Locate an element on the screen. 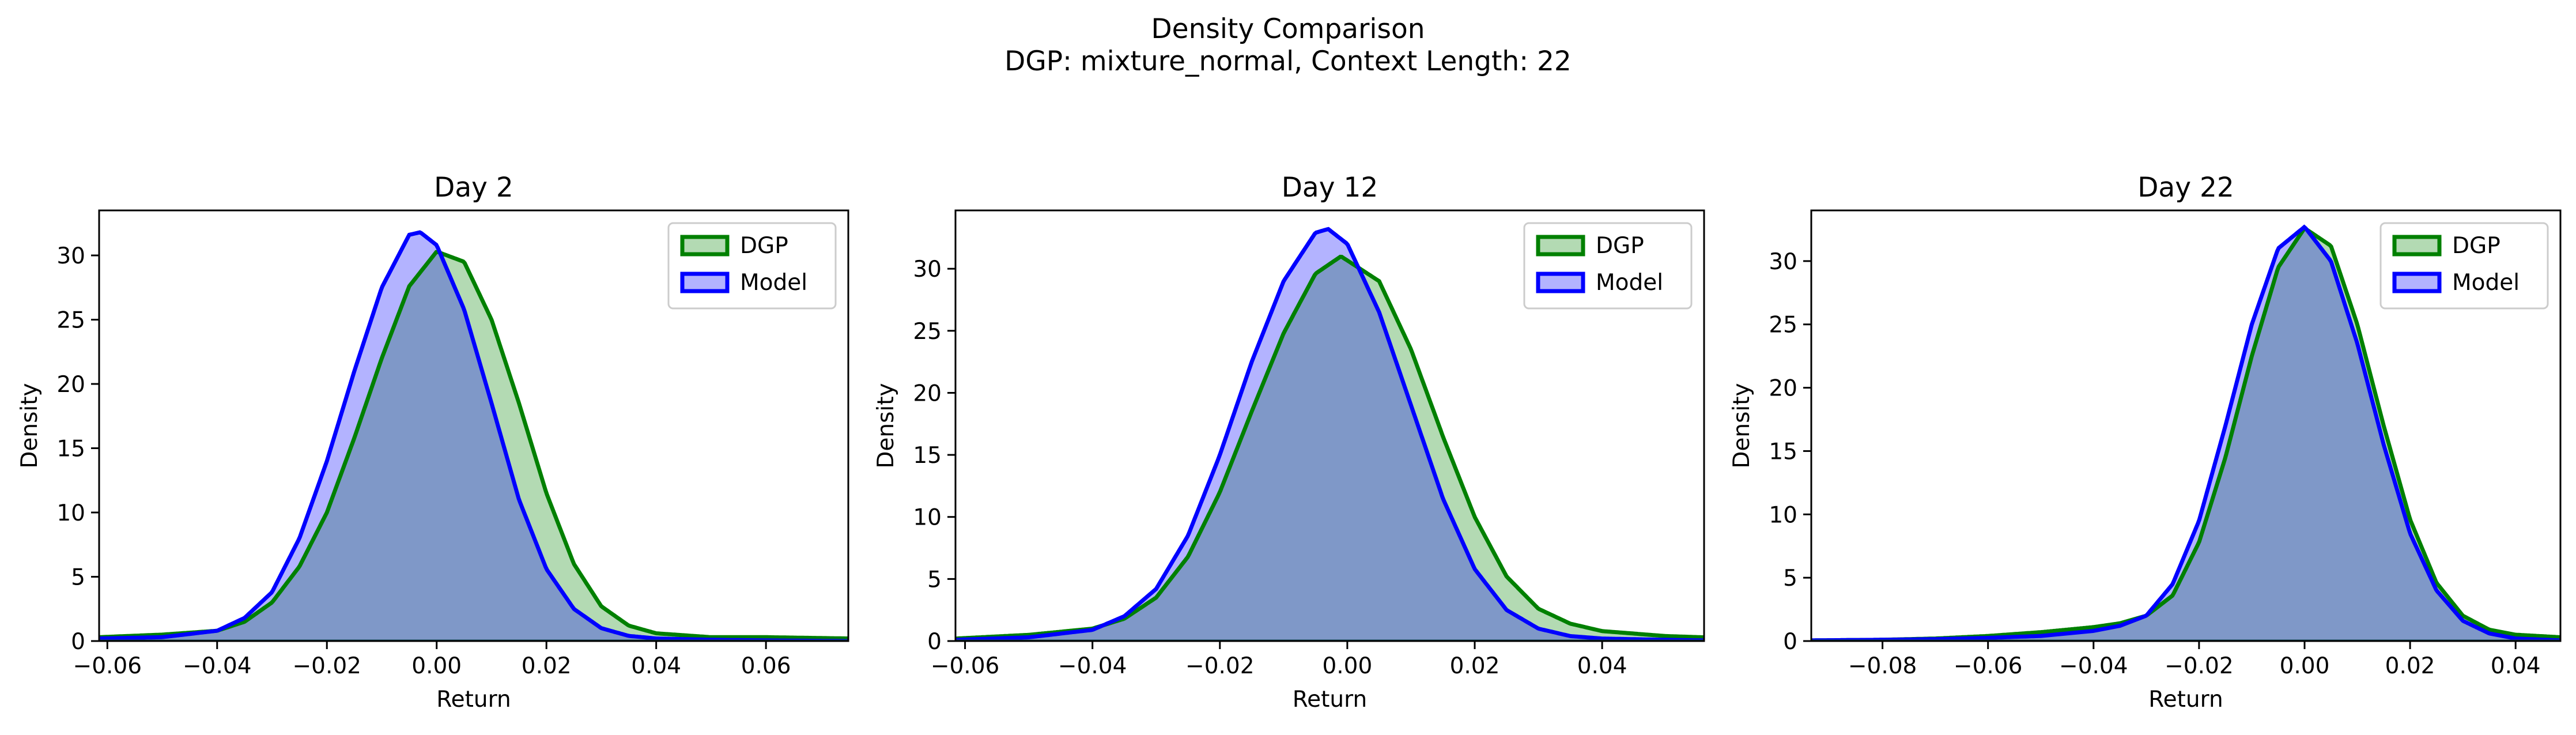  figure-title-line-1: Density Comparison is located at coordinates (1288, 29).